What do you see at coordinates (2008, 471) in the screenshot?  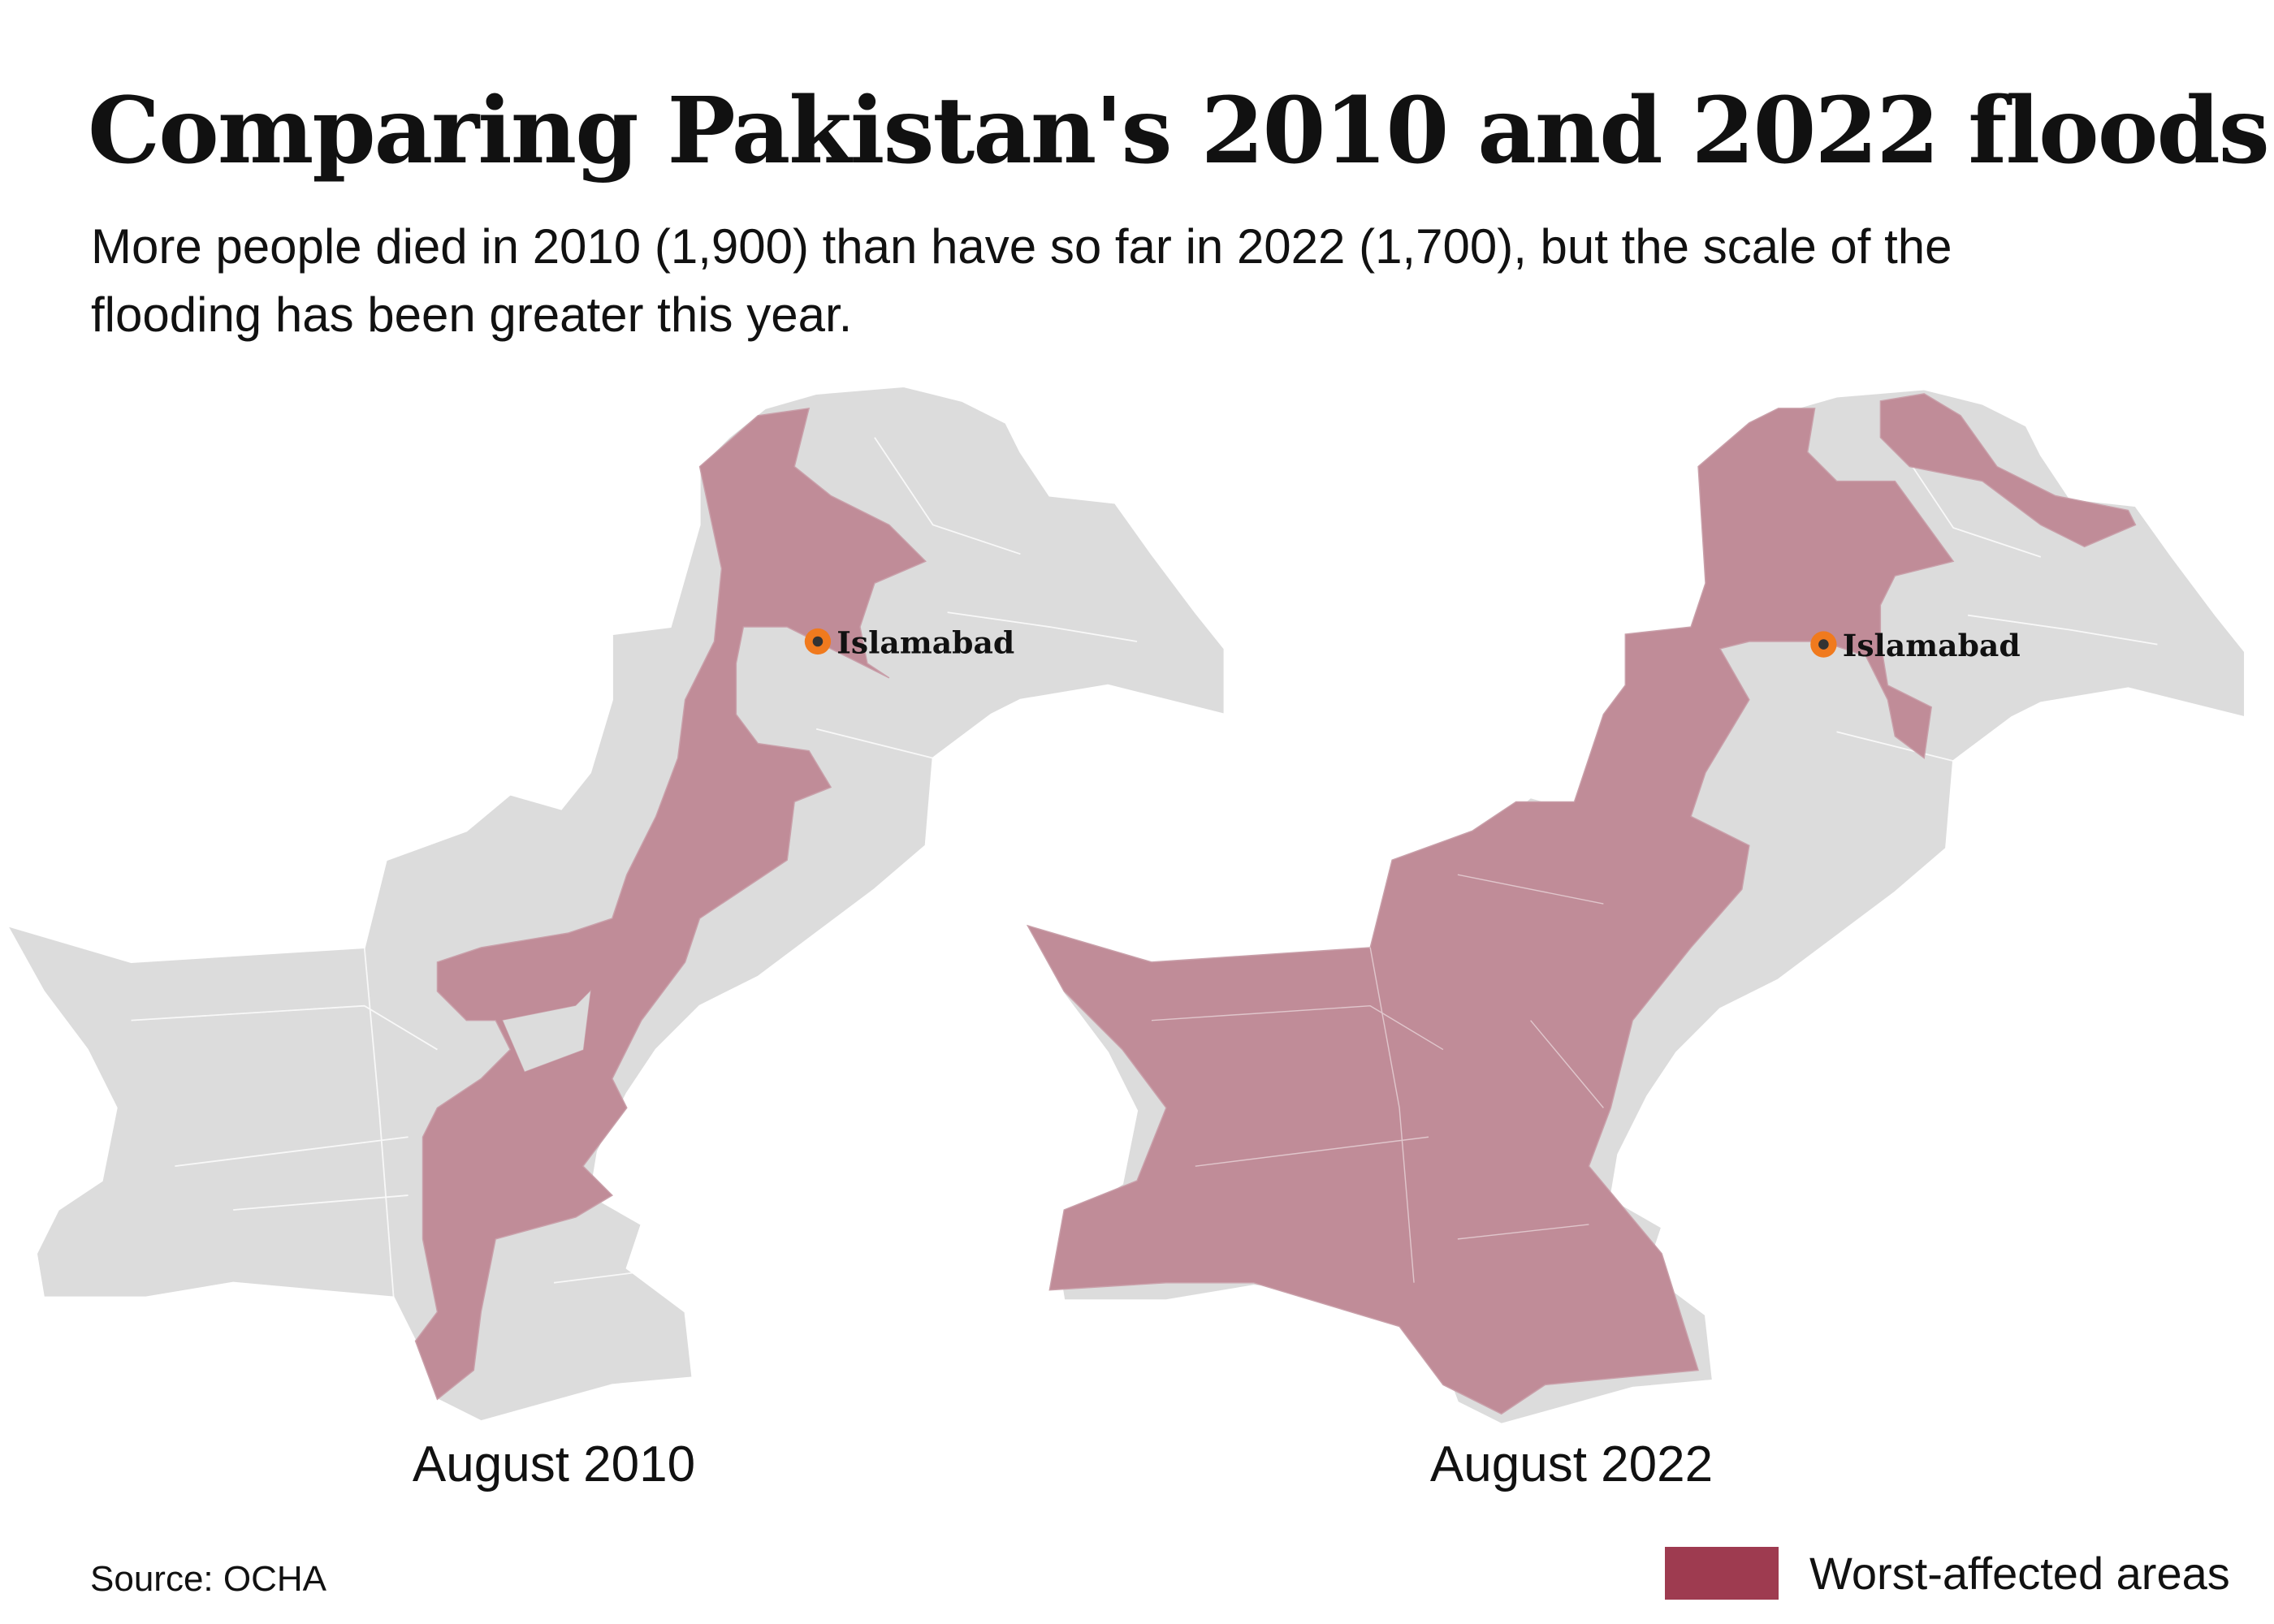 I see `flooded-area-2022-northeast` at bounding box center [2008, 471].